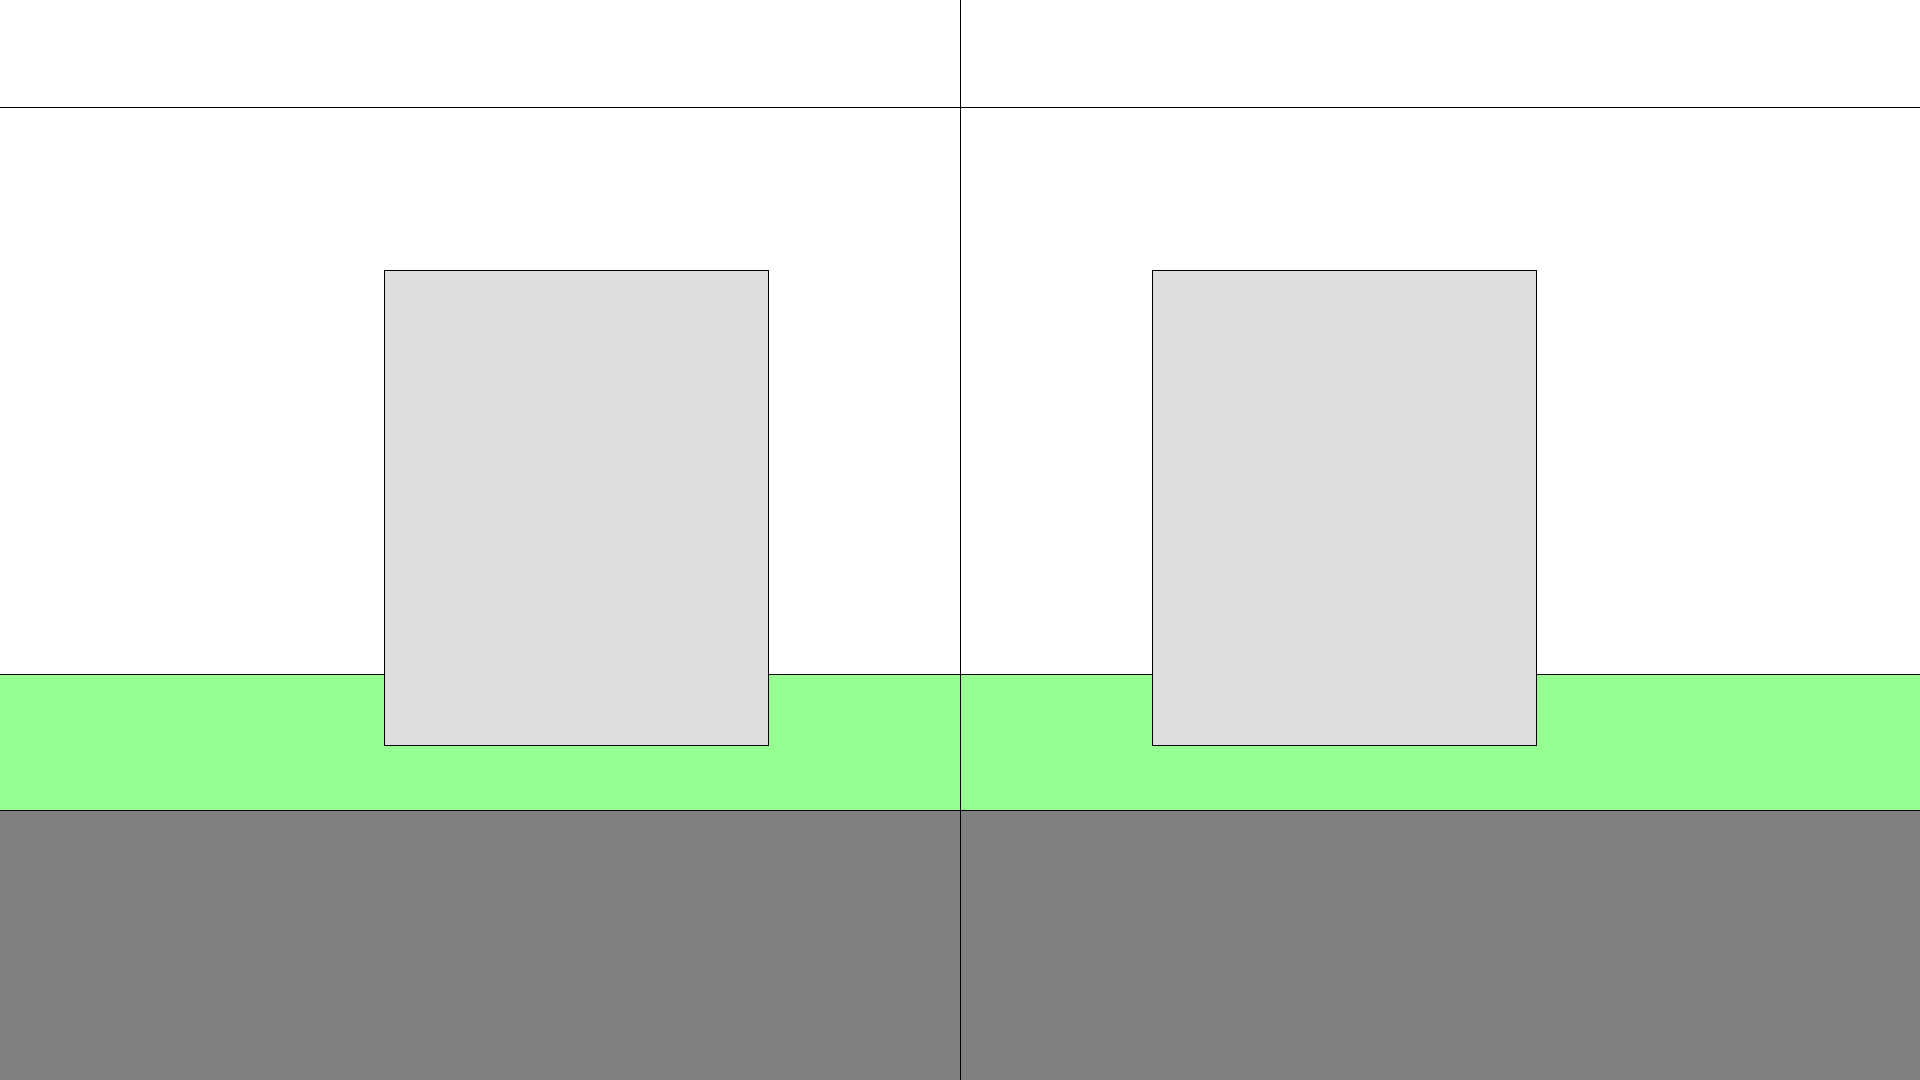 This screenshot has width=1920, height=1080. Describe the element at coordinates (480, 945) in the screenshot. I see `gray-band-left` at that location.